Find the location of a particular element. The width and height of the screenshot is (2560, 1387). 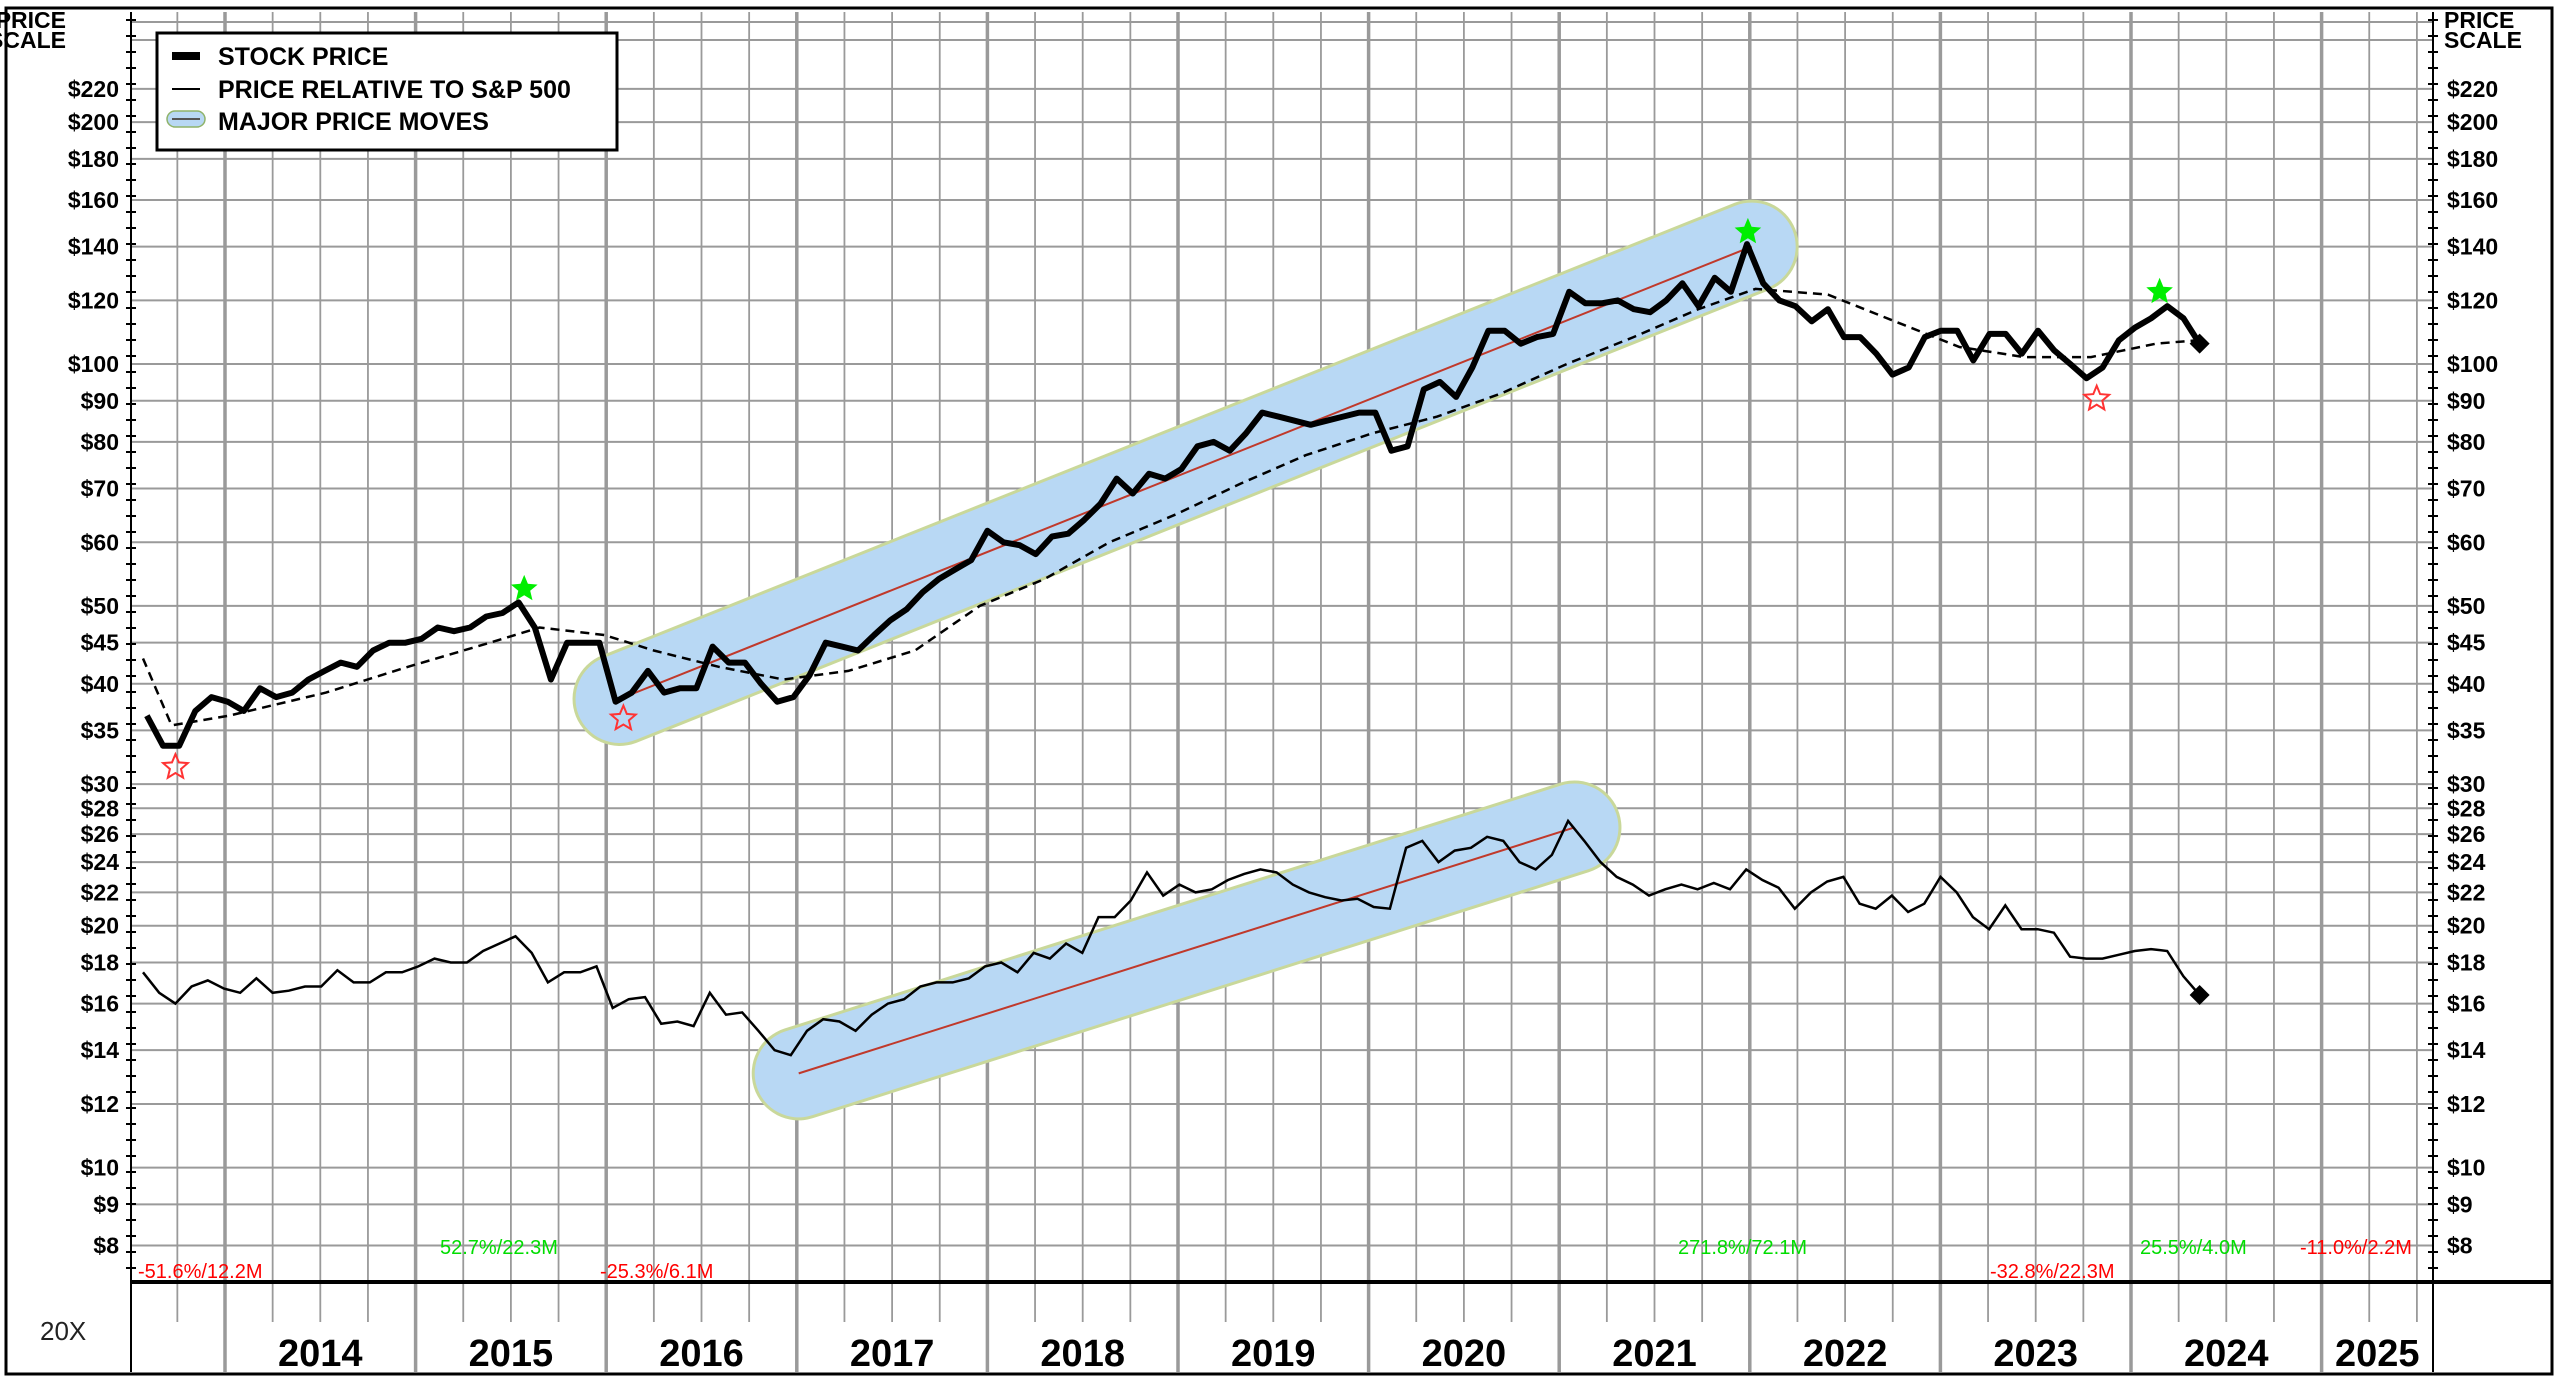

y-tick-label-left: $14 is located at coordinates (100, 1050).